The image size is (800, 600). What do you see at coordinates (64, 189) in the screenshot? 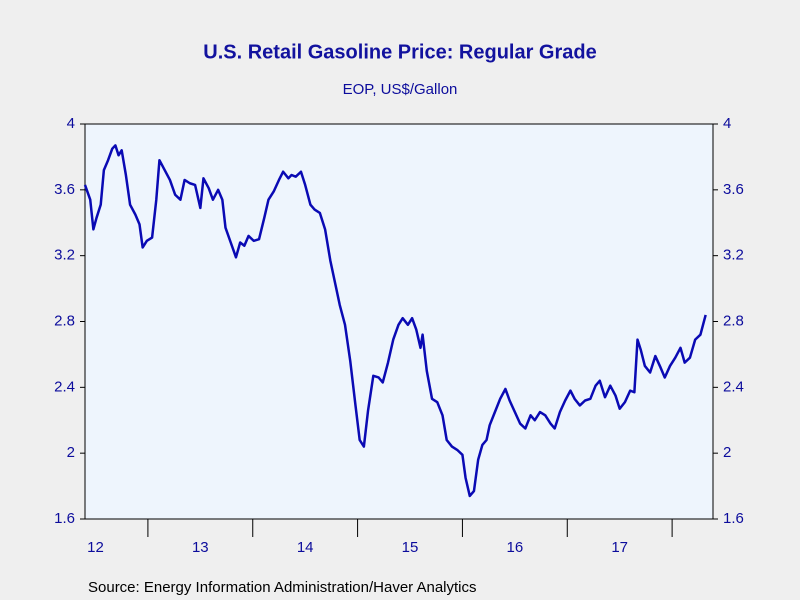
I see `y-tick-label: 3.6` at bounding box center [64, 189].